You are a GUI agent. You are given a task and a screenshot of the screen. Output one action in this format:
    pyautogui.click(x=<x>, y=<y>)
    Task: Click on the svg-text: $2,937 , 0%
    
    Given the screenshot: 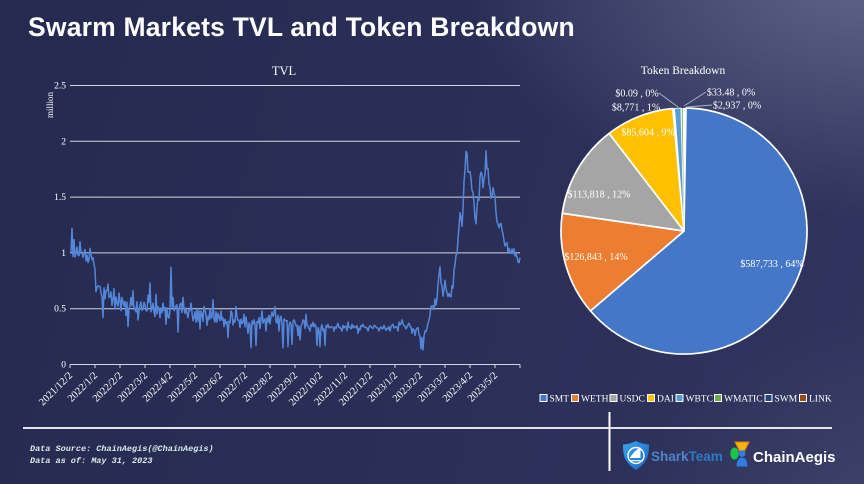 What is the action you would take?
    pyautogui.click(x=737, y=106)
    